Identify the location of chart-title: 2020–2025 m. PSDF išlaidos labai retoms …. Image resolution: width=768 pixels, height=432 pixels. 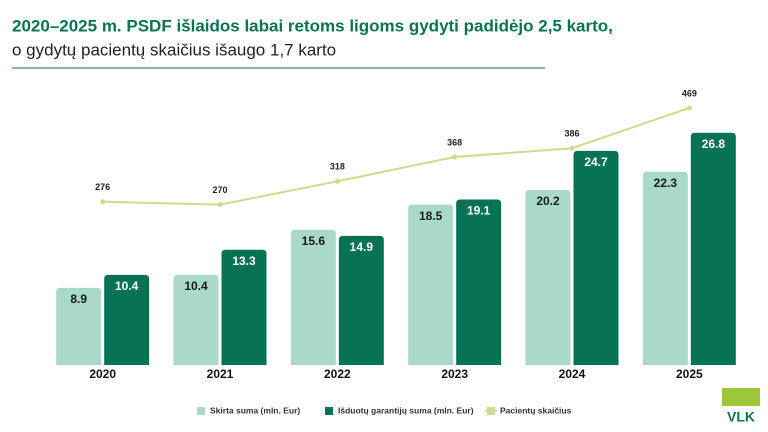
(312, 25).